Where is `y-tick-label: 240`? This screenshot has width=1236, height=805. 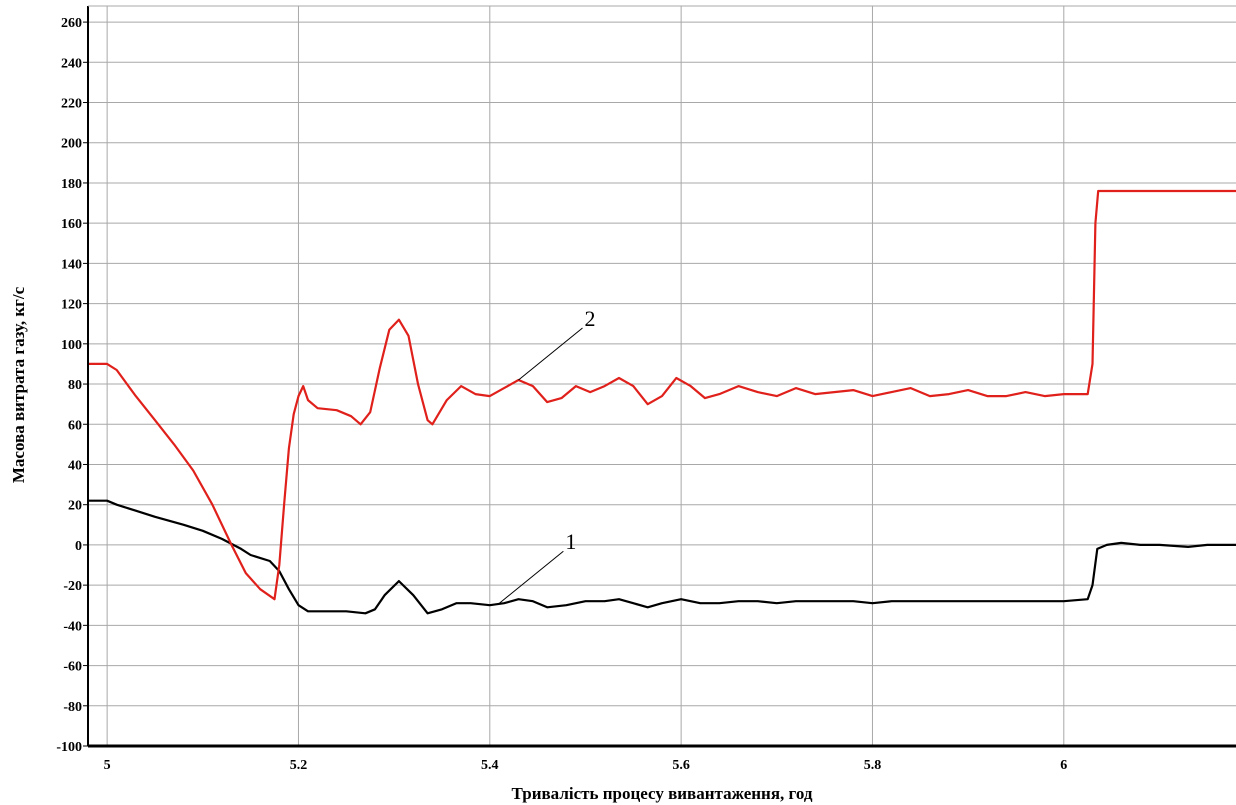 y-tick-label: 240 is located at coordinates (71, 63).